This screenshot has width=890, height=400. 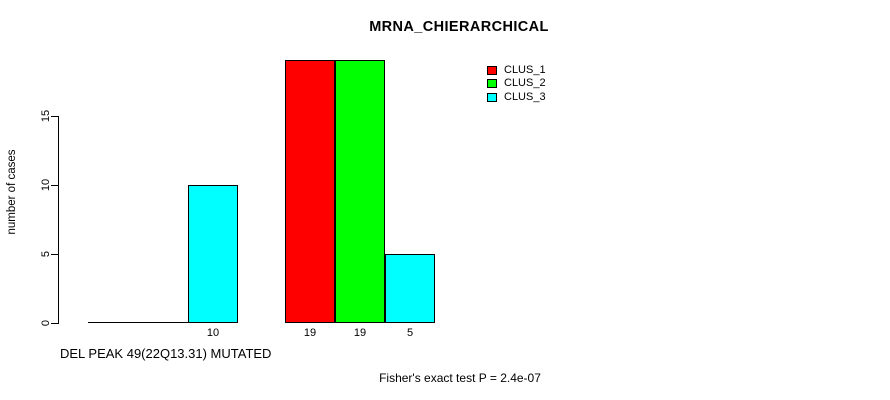 What do you see at coordinates (46, 185) in the screenshot?
I see `y-tick-label: 10` at bounding box center [46, 185].